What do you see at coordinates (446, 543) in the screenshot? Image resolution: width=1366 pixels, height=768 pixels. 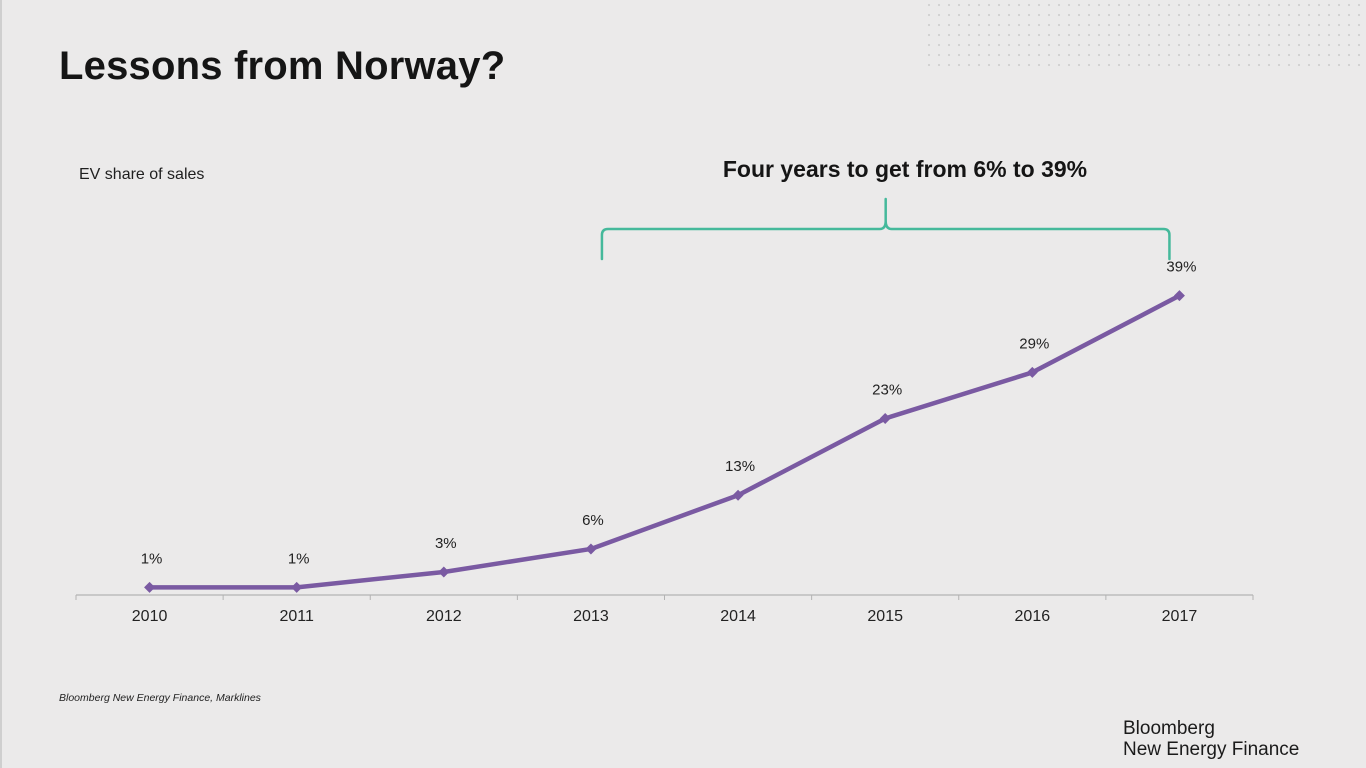 I see `data-label: 3%` at bounding box center [446, 543].